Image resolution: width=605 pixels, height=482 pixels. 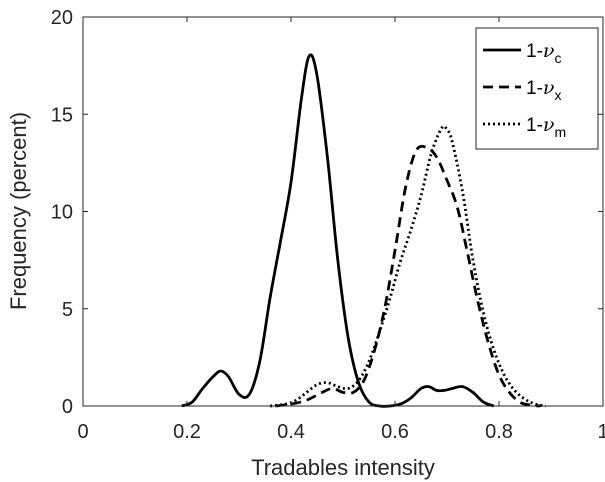 What do you see at coordinates (543, 53) in the screenshot?
I see `legend-entry-c: 1-νc` at bounding box center [543, 53].